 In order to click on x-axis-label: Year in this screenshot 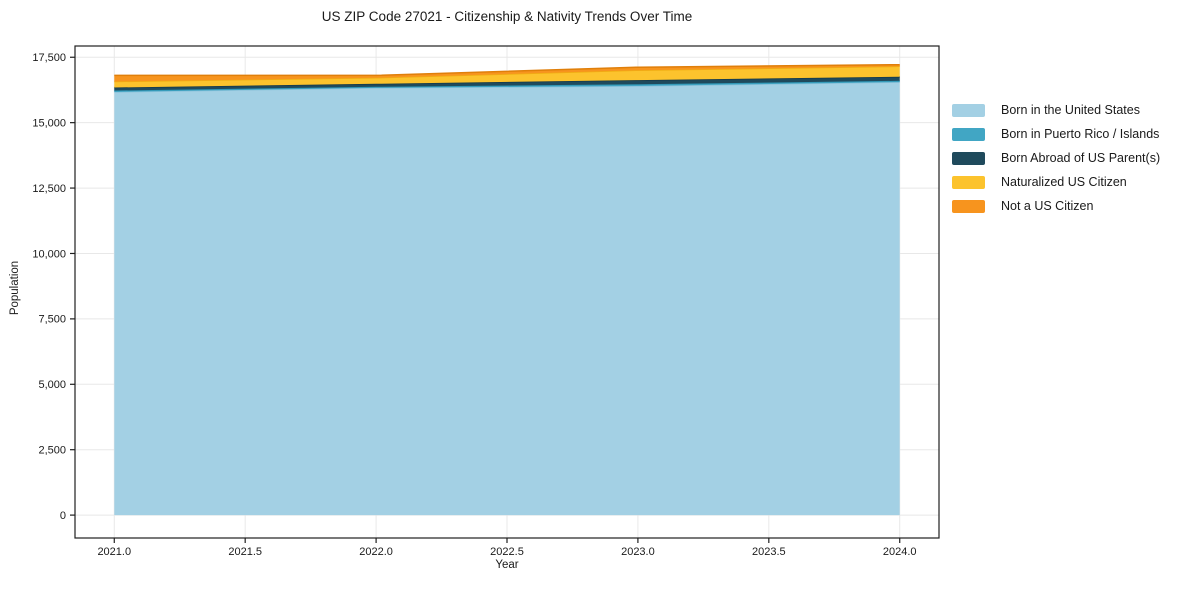, I will do `click(507, 565)`.